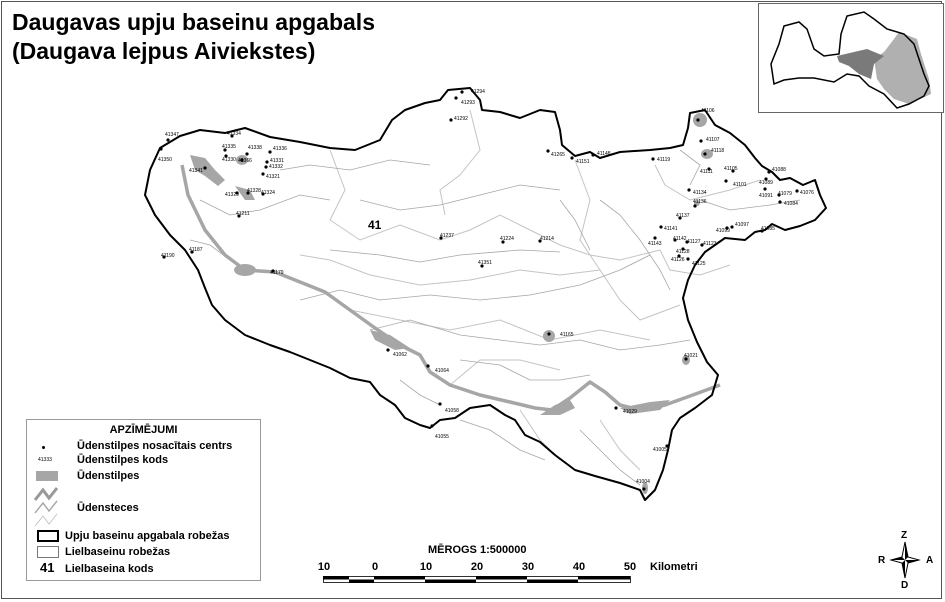  What do you see at coordinates (671, 229) in the screenshot?
I see `water-body-code-label: 41141` at bounding box center [671, 229].